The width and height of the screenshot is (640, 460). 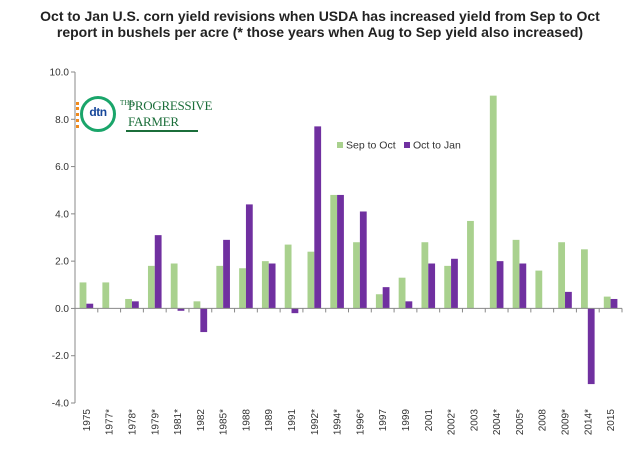 I want to click on x-tick-label: 1977*, so click(x=110, y=422).